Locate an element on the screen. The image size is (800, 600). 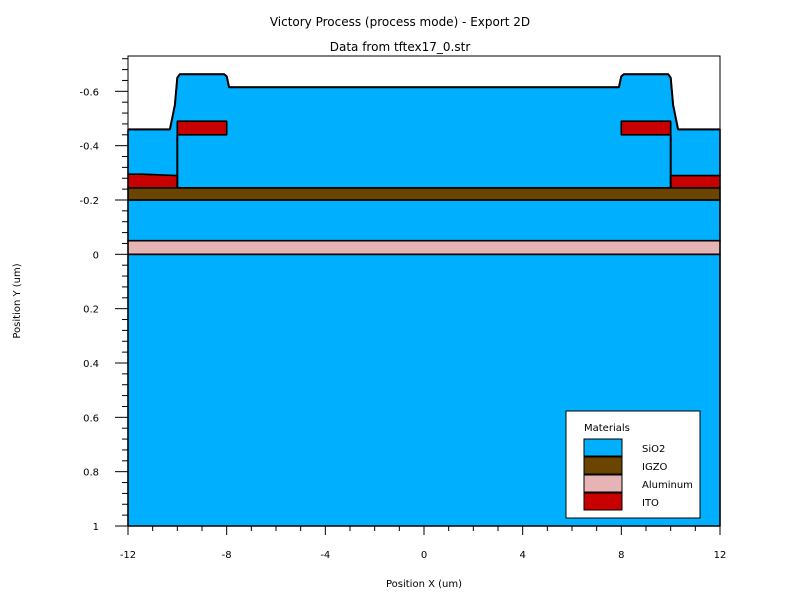
y-tick-label: 0.4 is located at coordinates (91, 364).